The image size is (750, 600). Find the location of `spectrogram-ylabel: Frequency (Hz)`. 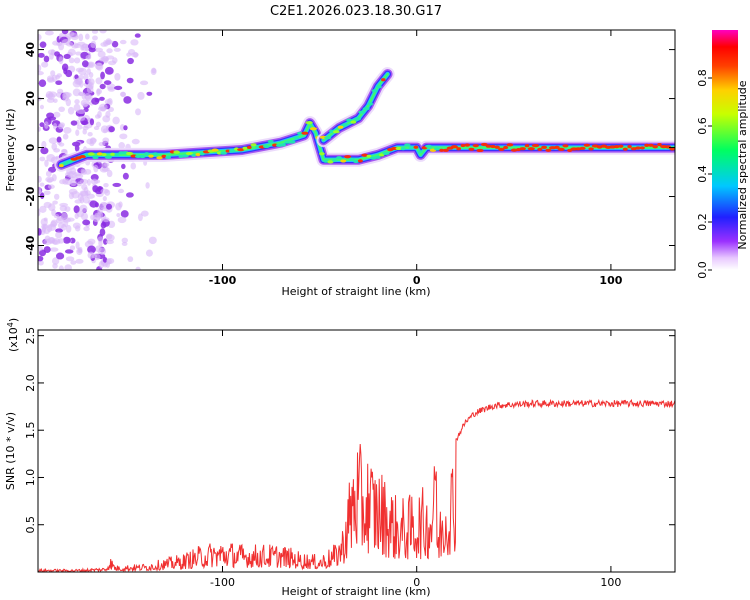

spectrogram-ylabel: Frequency (Hz) is located at coordinates (10, 150).